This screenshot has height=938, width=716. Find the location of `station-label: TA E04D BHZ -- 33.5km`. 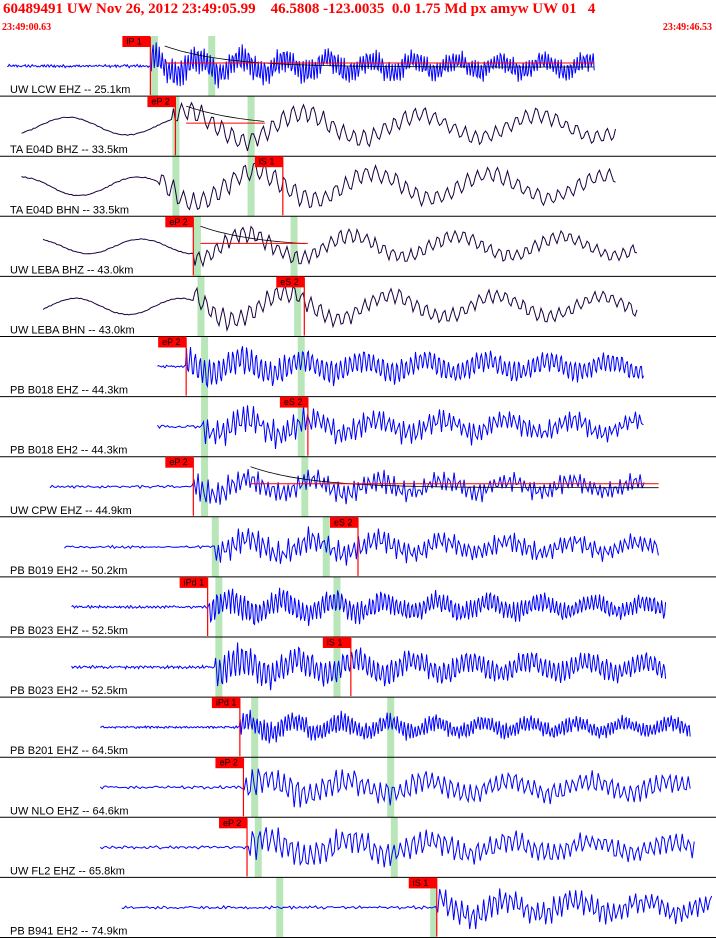

station-label: TA E04D BHZ -- 33.5km is located at coordinates (69, 150).